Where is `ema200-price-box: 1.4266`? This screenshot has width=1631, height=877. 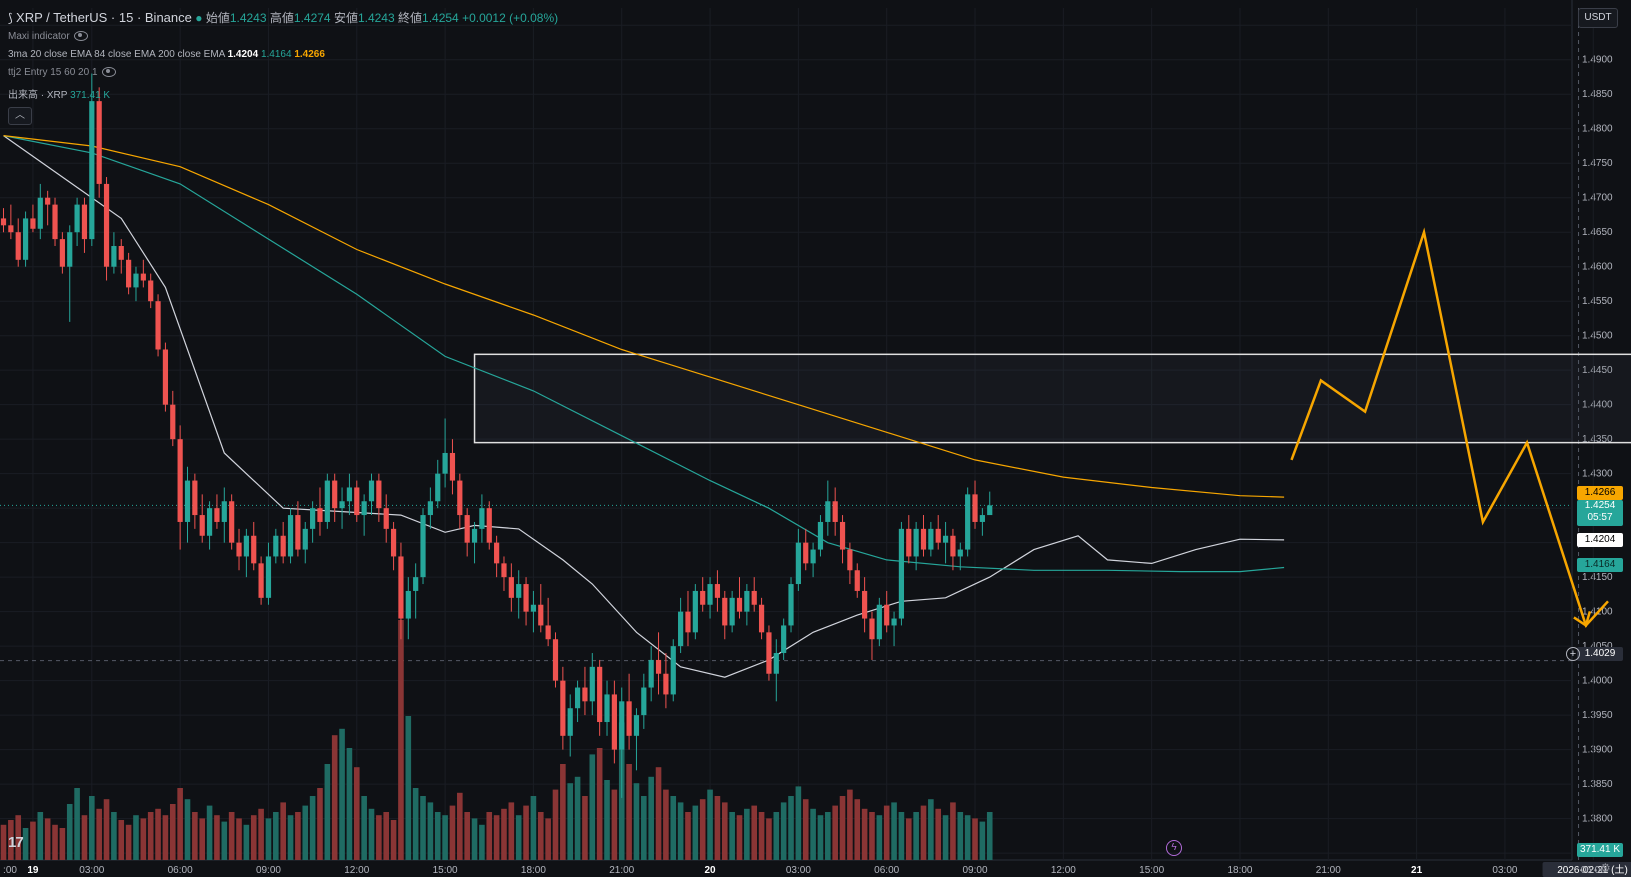
ema200-price-box: 1.4266 is located at coordinates (1600, 493).